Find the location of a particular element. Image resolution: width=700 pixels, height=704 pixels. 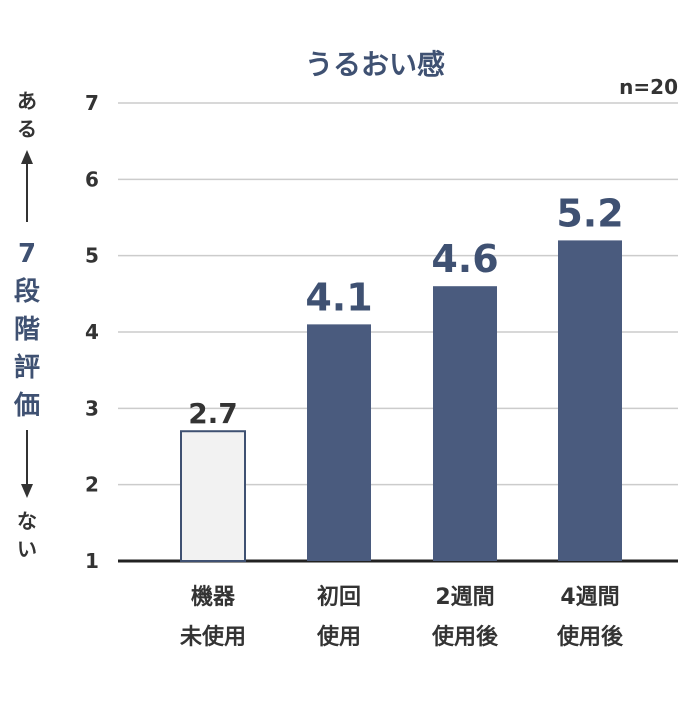

y-tick-label: 4 is located at coordinates (92, 332).